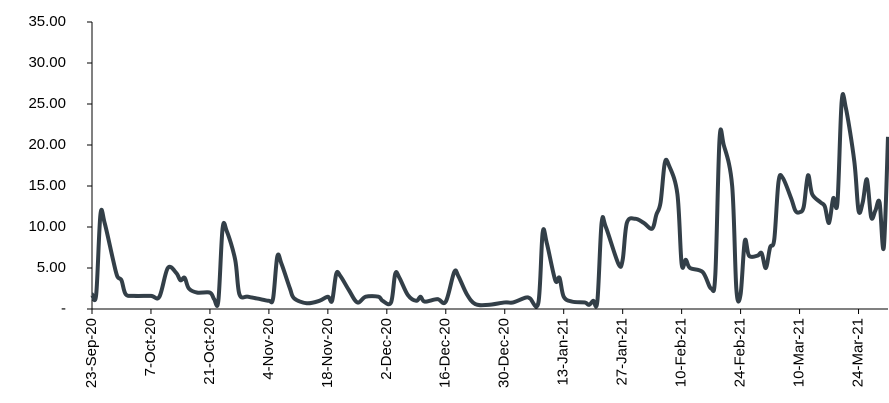 The image size is (889, 403). What do you see at coordinates (268, 349) in the screenshot?
I see `x-tick-label: 4-Nov-20` at bounding box center [268, 349].